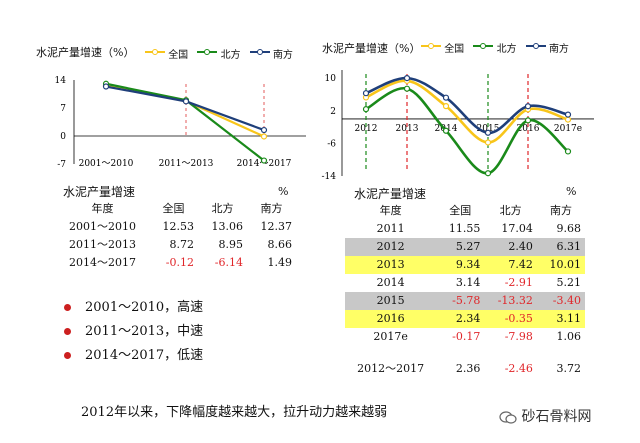 This screenshot has width=640, height=443. I want to click on table-cell: 2012, so click(391, 247).